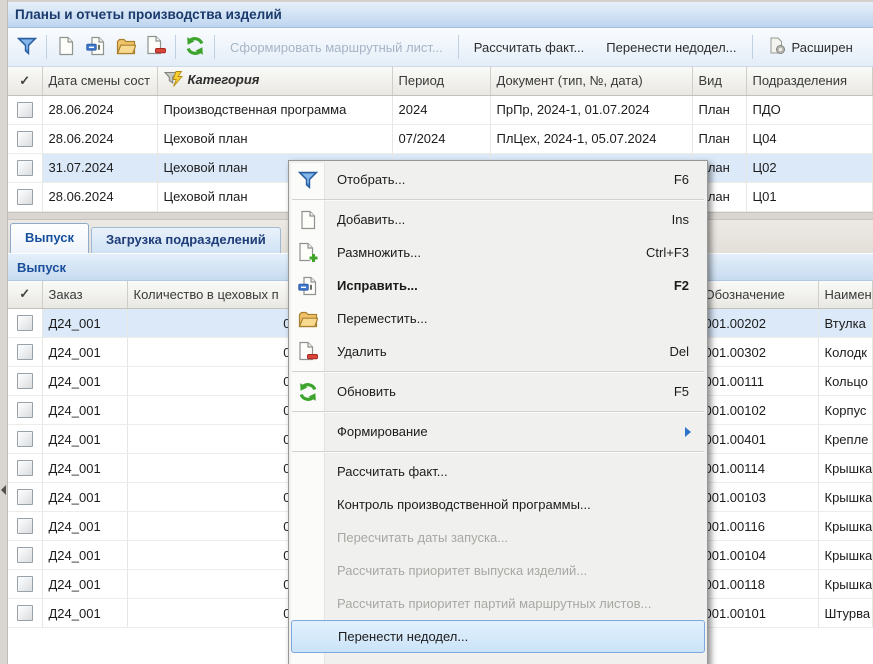 This screenshot has width=873, height=664. What do you see at coordinates (25, 81) in the screenshot?
I see `plans_table-column-header-0: ✓` at bounding box center [25, 81].